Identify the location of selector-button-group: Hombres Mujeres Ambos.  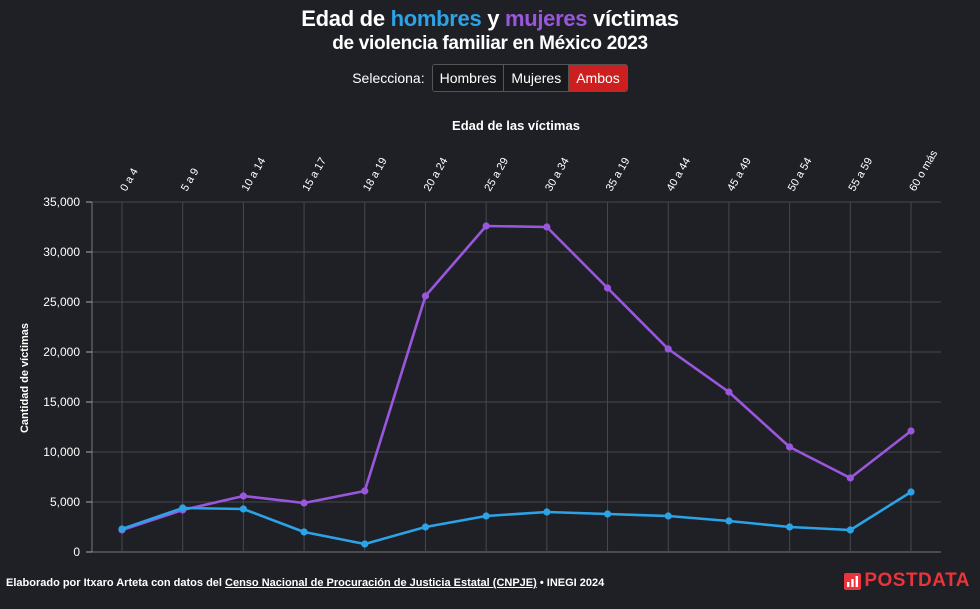
(529, 78).